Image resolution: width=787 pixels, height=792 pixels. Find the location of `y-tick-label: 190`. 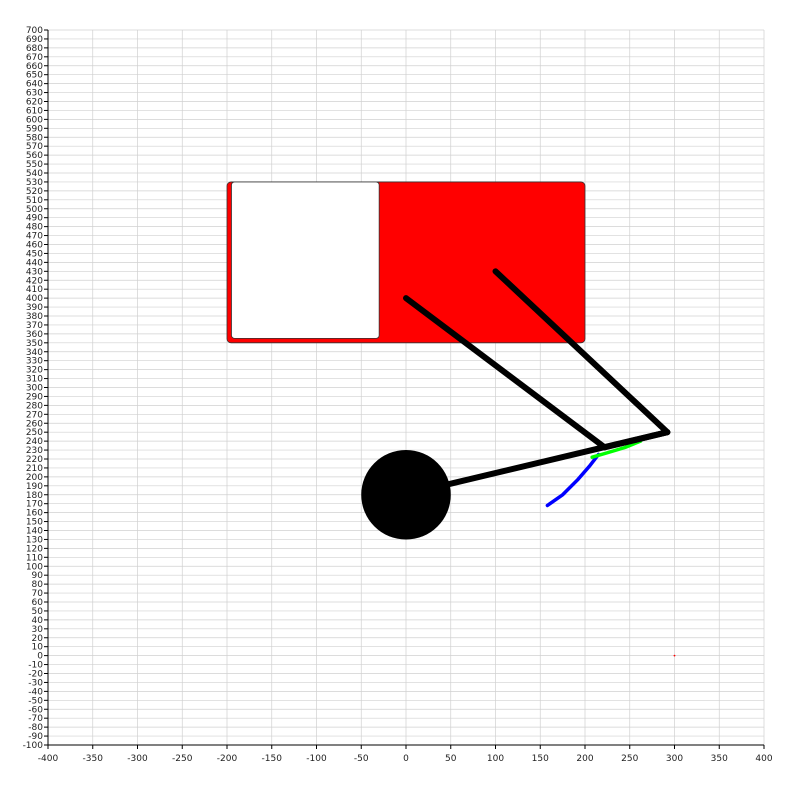

y-tick-label: 190 is located at coordinates (34, 487).